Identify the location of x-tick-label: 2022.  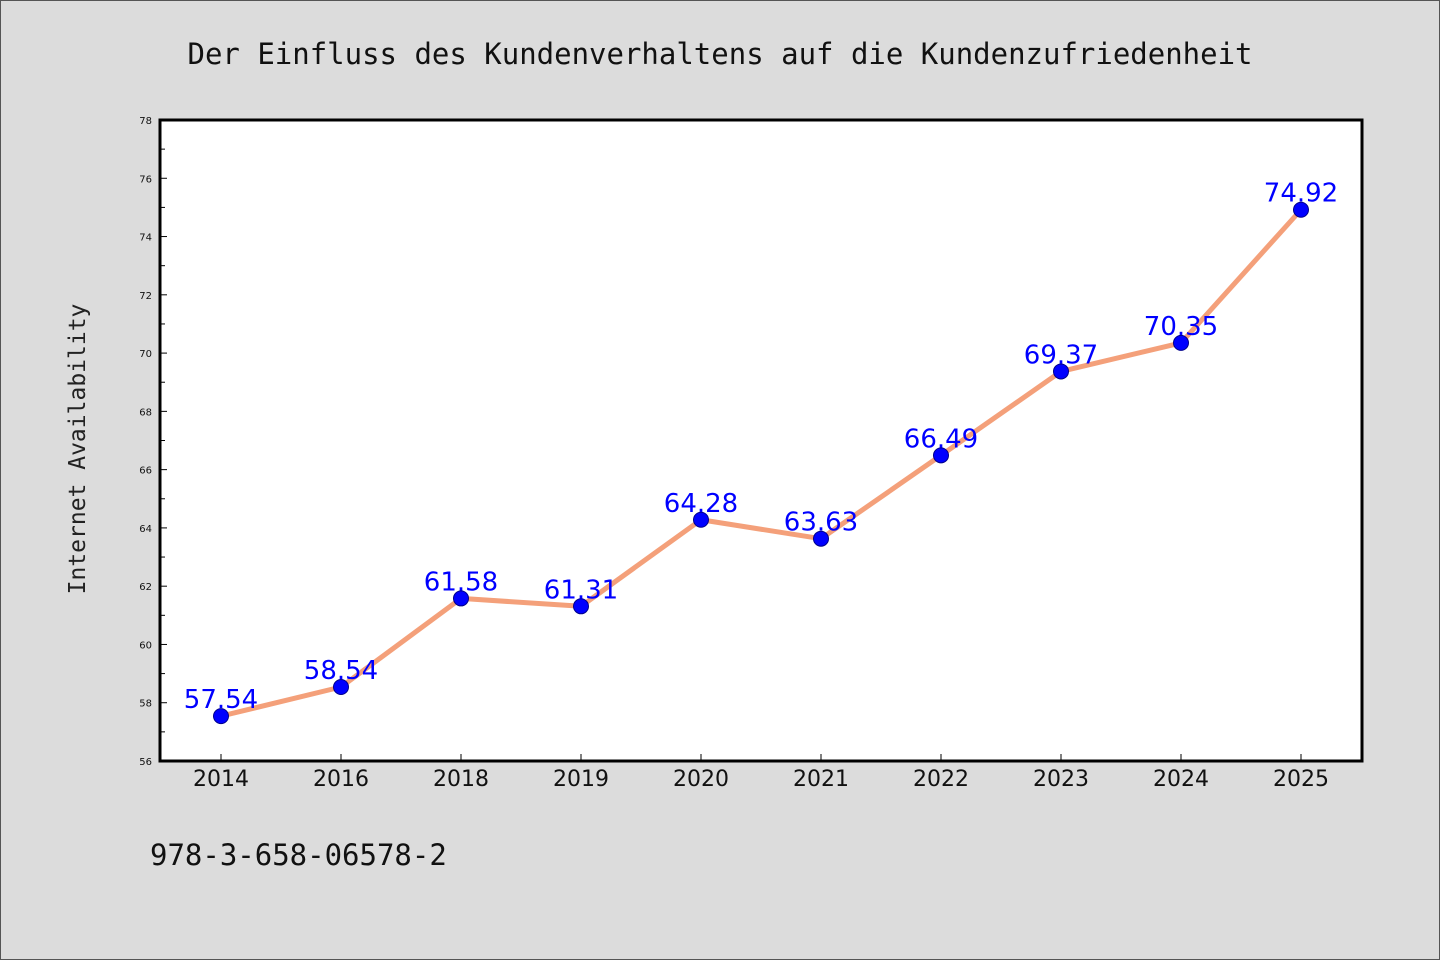
(941, 779).